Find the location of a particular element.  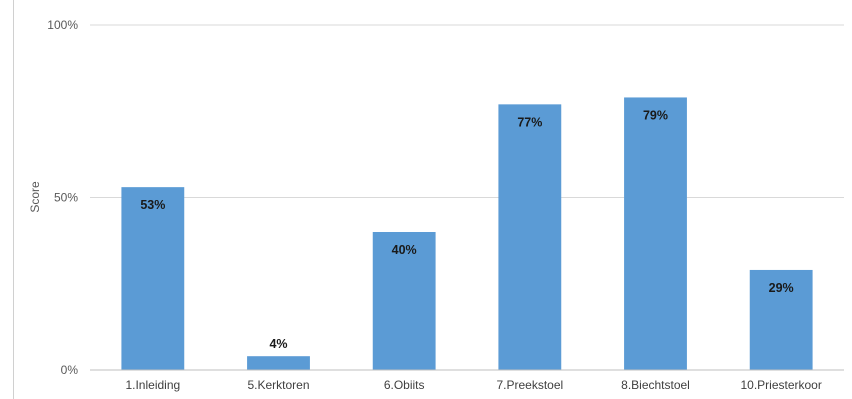

x-category-label: 7.Preekstoel is located at coordinates (529, 385).